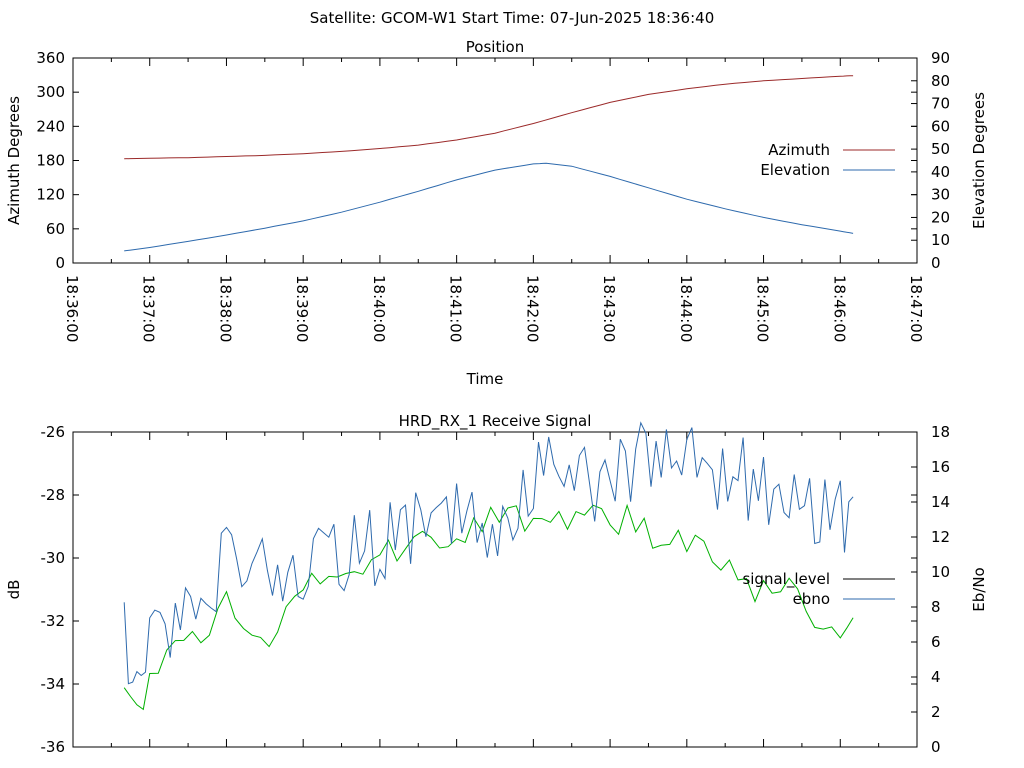 The image size is (1024, 768). What do you see at coordinates (763, 308) in the screenshot?
I see `x-tick-label: 18:45:00` at bounding box center [763, 308].